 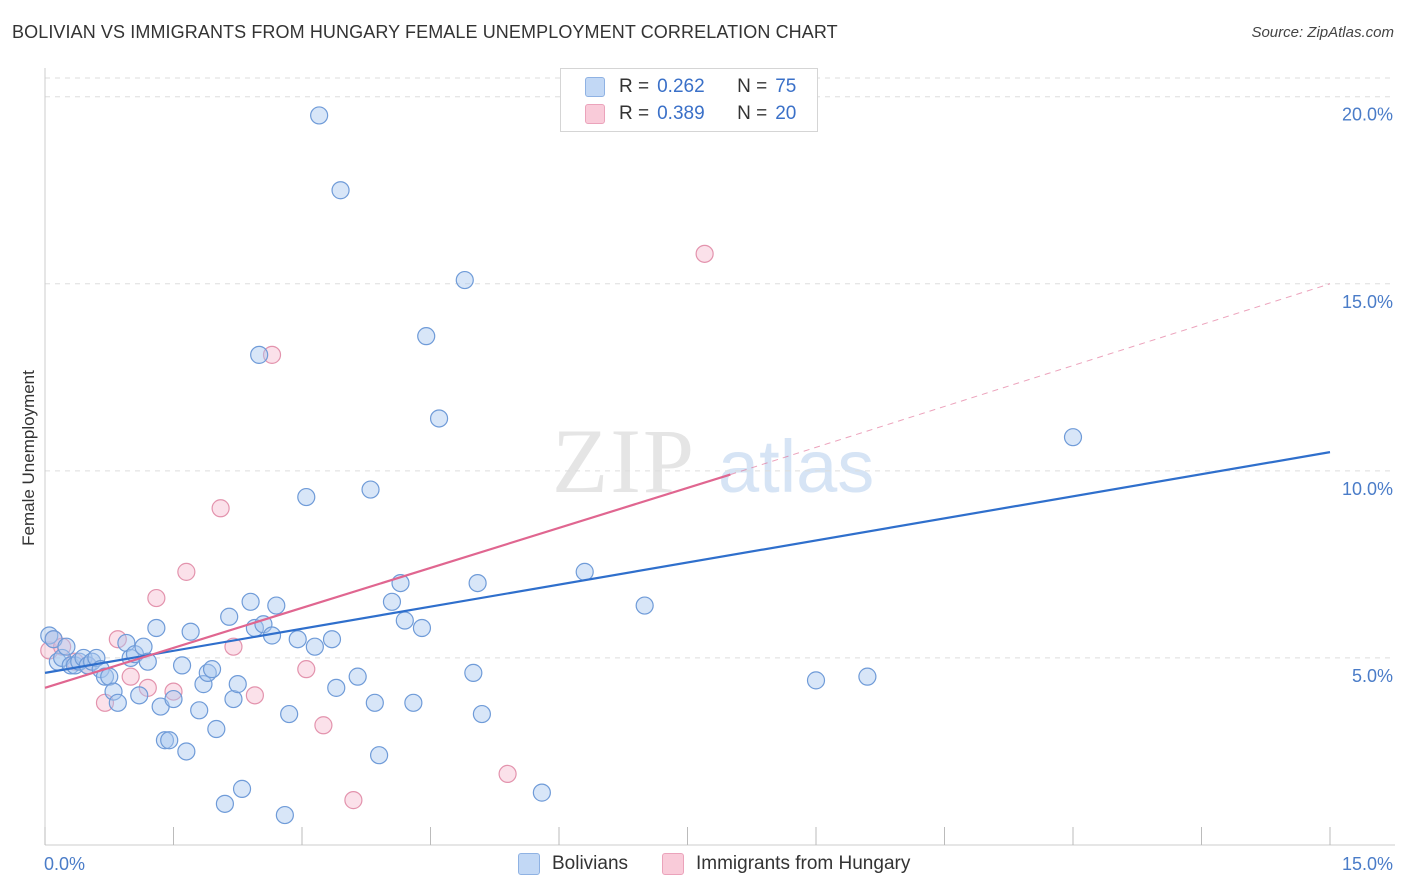 I want to click on stats-legend: R = 0.262 N = 75 R = 0.389 N = 20, so click(x=689, y=100).